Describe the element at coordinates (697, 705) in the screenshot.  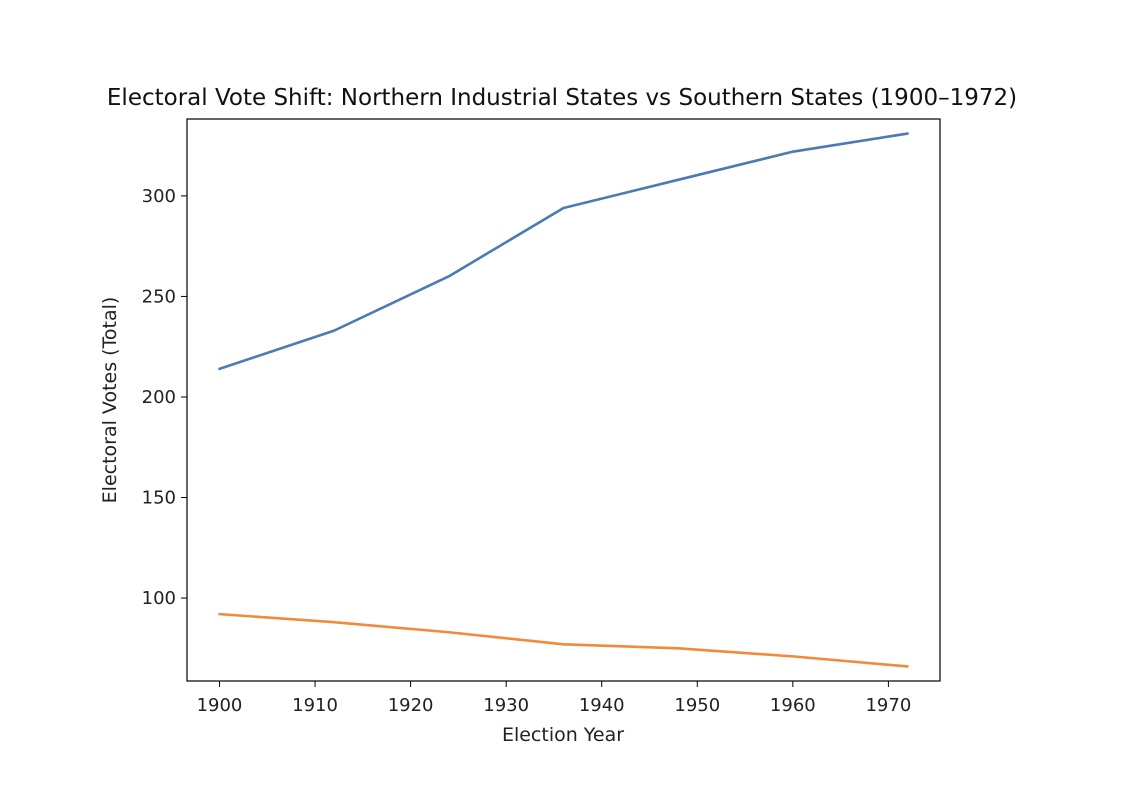
I see `x-tick-label: 1950` at that location.